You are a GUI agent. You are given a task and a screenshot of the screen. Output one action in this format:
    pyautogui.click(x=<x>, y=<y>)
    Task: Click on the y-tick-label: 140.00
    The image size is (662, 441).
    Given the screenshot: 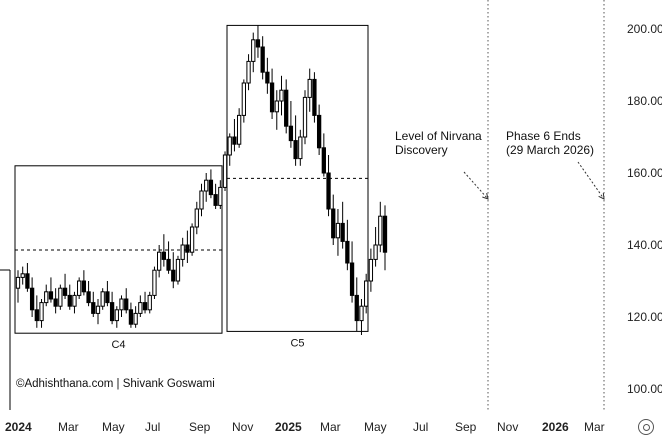 What is the action you would take?
    pyautogui.click(x=644, y=245)
    